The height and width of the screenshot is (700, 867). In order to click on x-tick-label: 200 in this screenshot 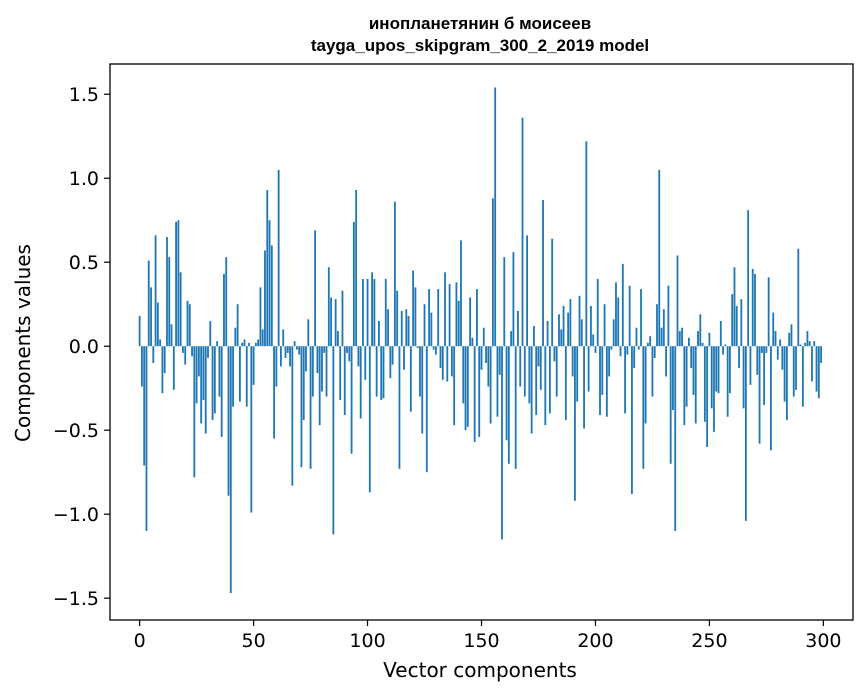, I will do `click(595, 641)`.